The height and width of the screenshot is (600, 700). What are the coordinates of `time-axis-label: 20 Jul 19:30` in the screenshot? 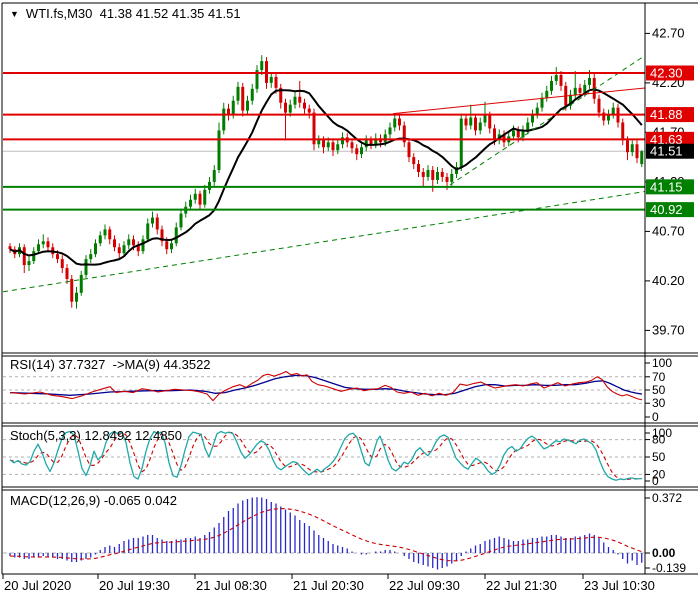 It's located at (134, 585).